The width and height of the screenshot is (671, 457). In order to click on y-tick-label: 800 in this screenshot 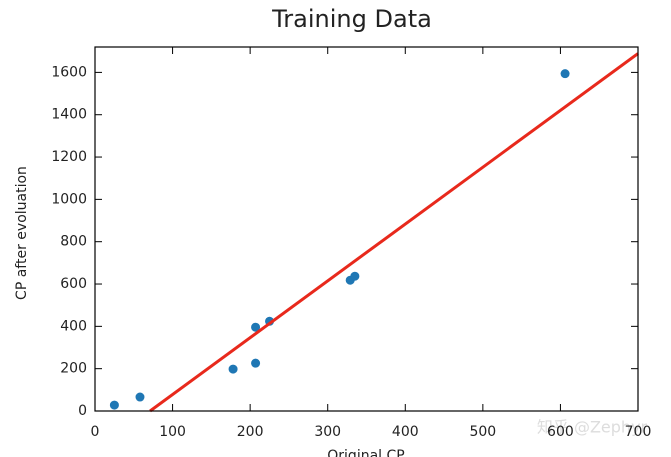, I will do `click(73, 242)`.